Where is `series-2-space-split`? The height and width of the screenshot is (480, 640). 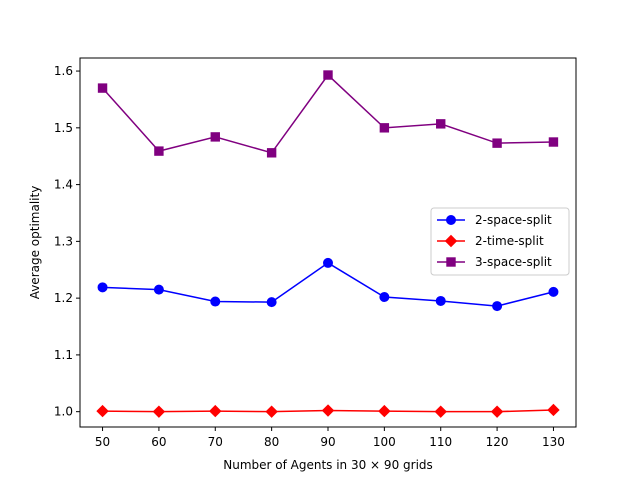 series-2-space-split is located at coordinates (328, 284).